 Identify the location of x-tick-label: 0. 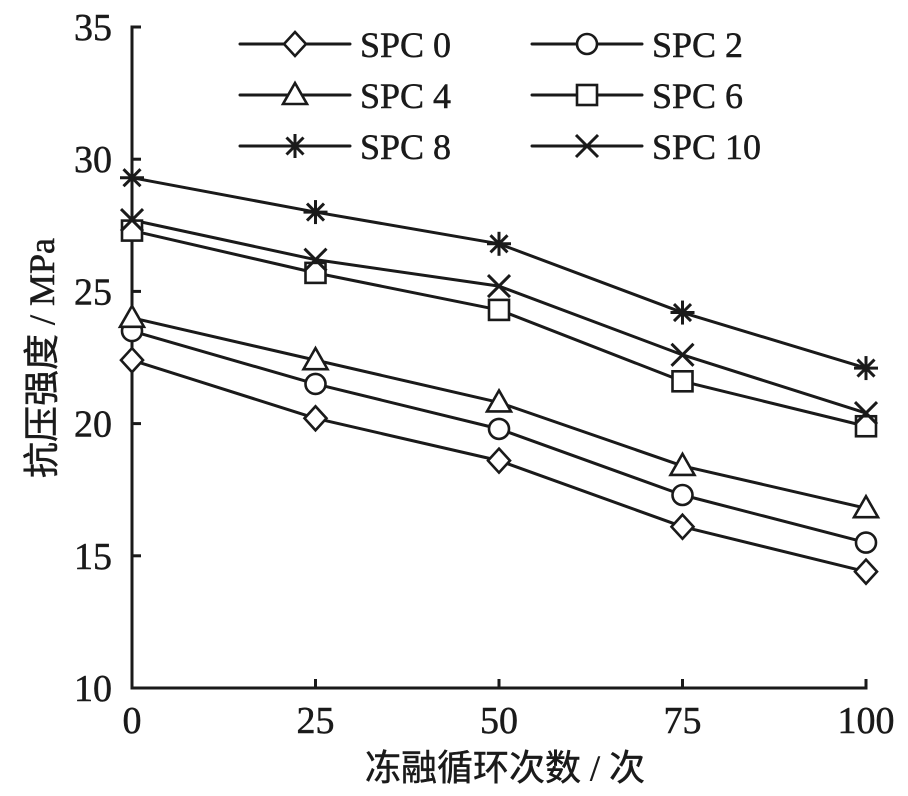
(132, 721).